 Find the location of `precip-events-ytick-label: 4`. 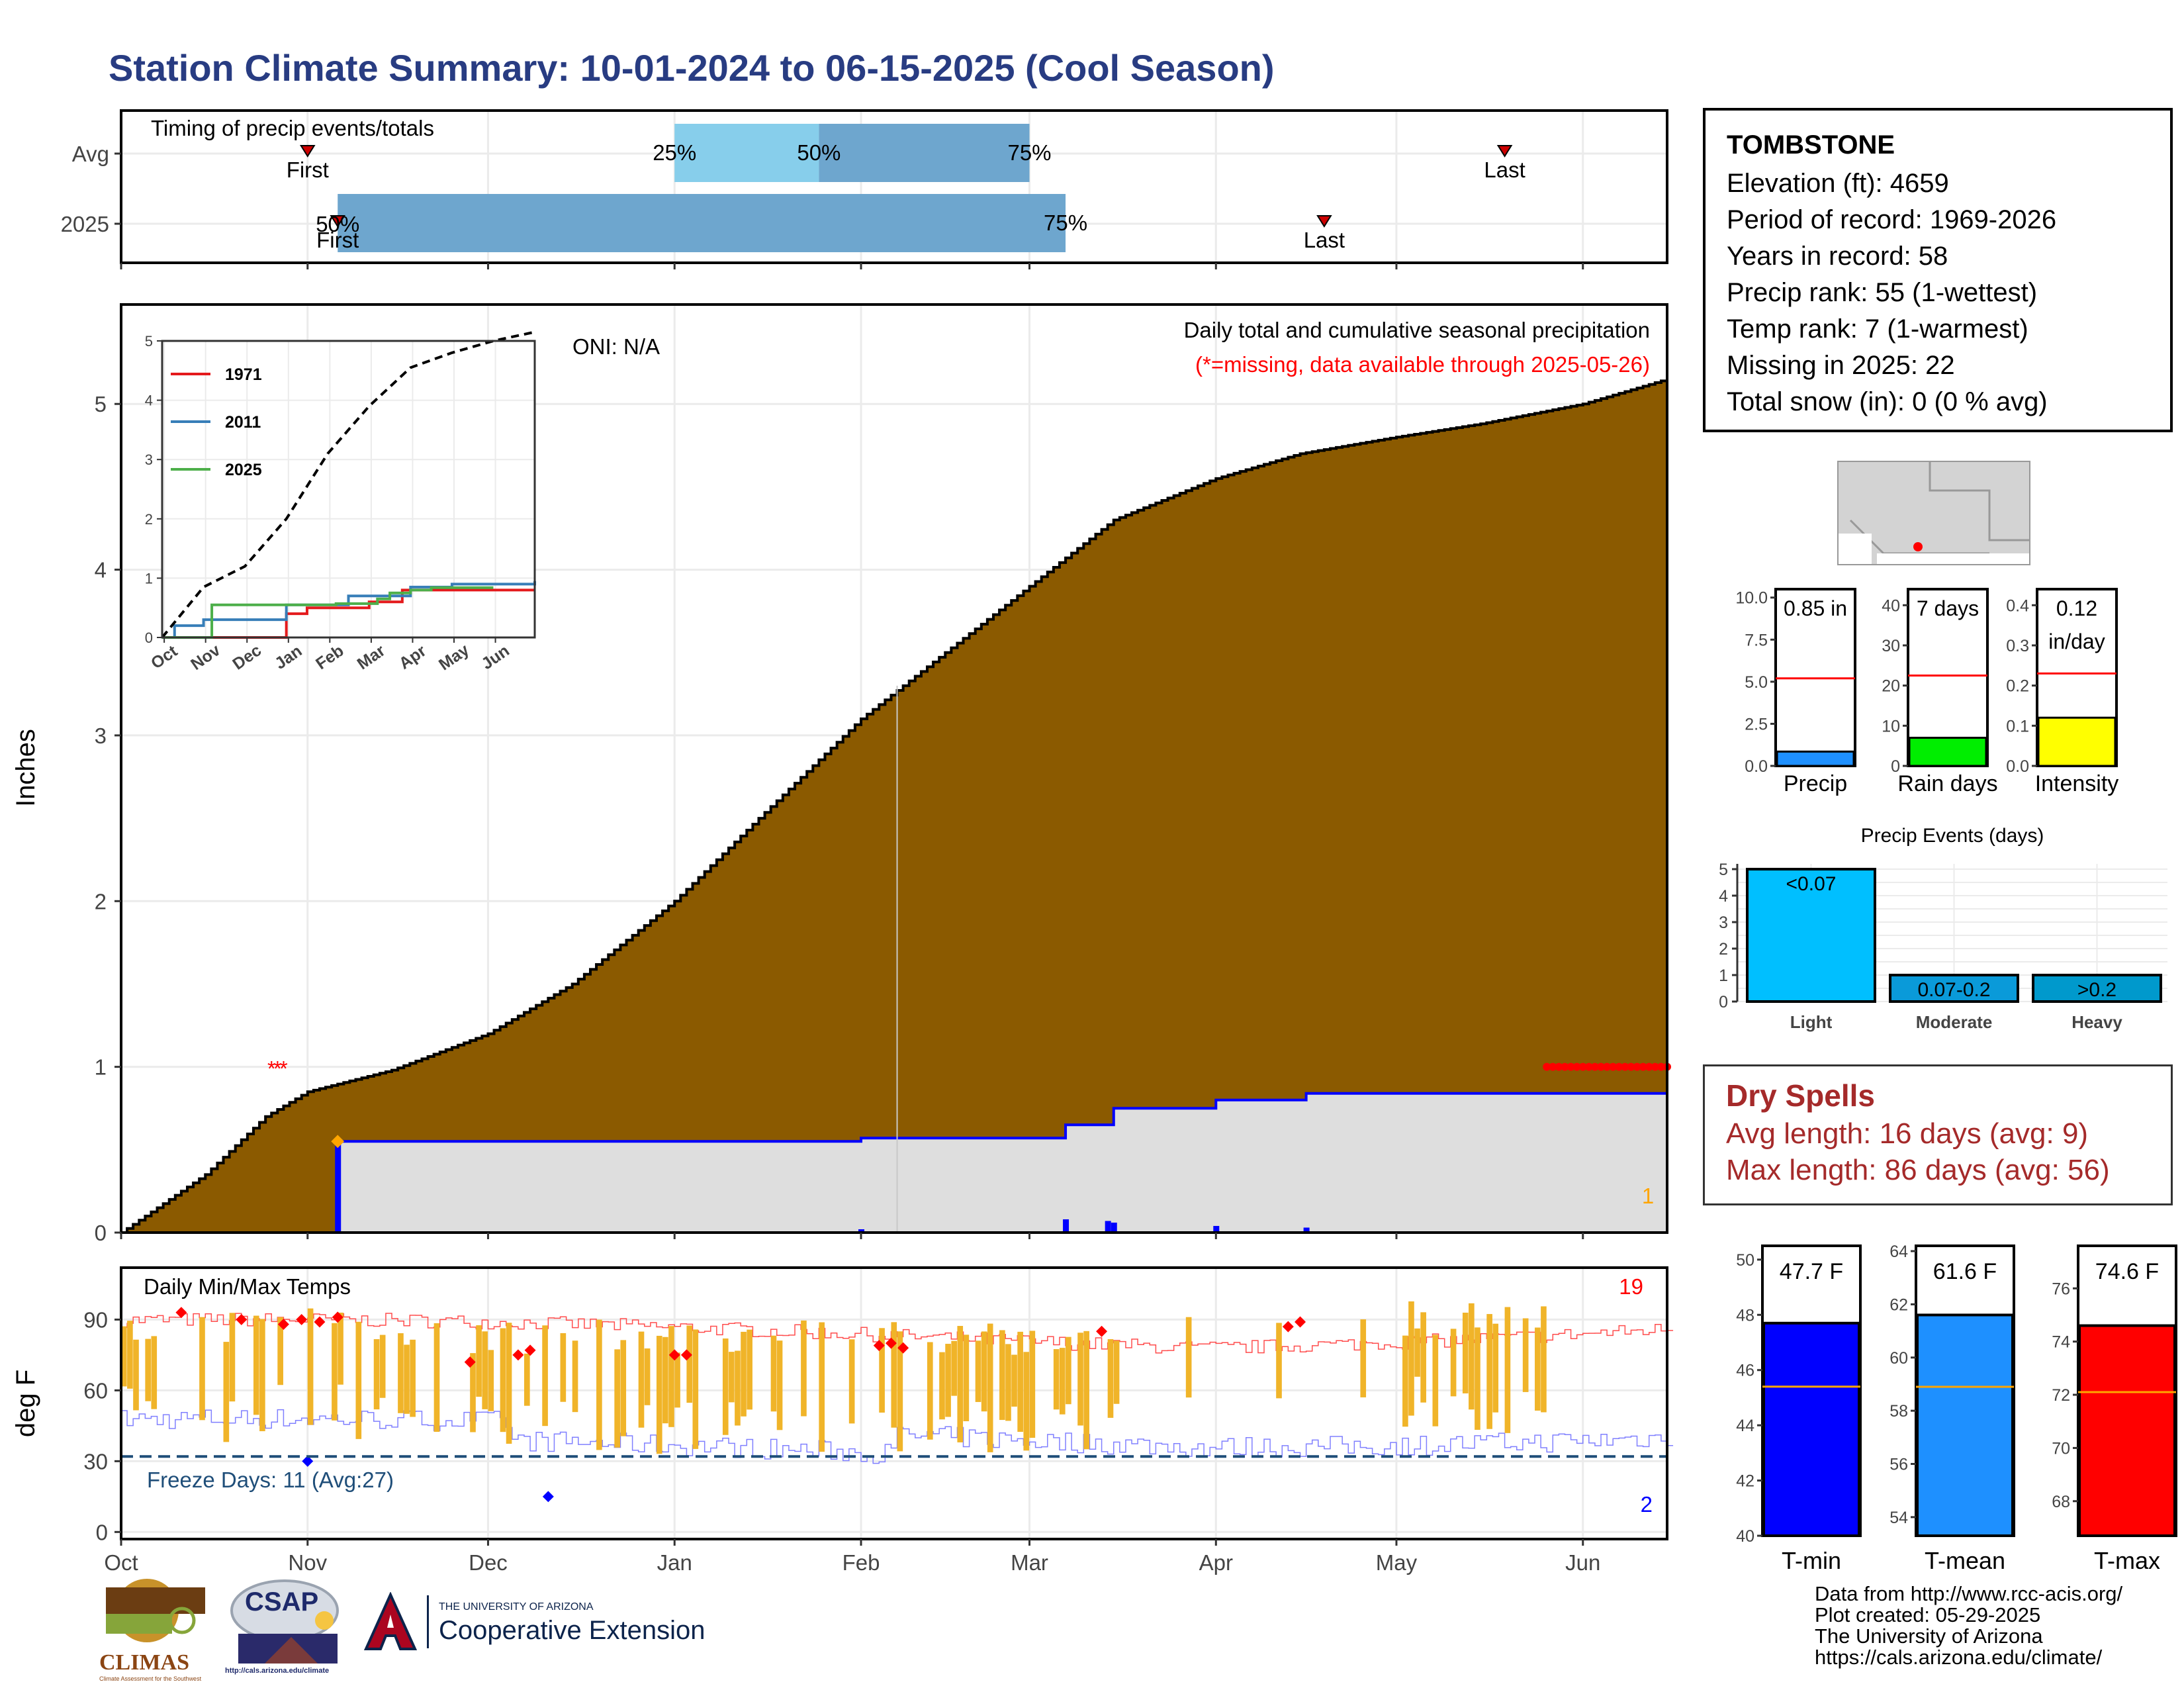

precip-events-ytick-label: 4 is located at coordinates (1723, 896).